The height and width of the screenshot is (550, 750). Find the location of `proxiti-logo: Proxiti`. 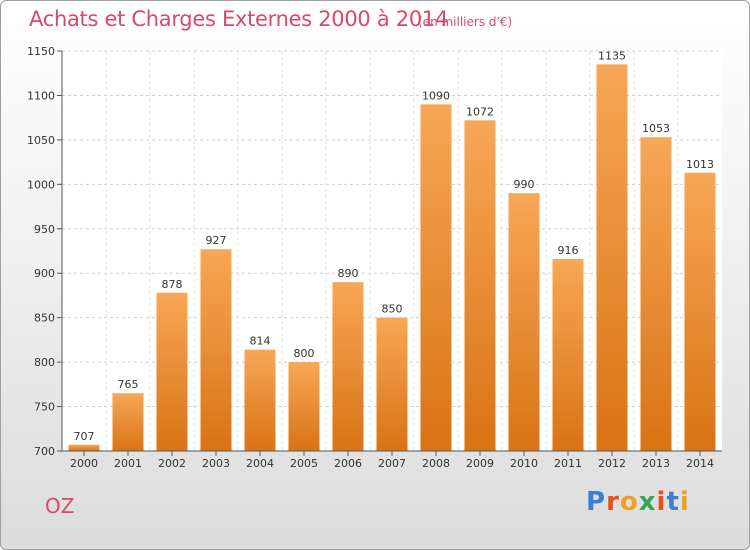

proxiti-logo: Proxiti is located at coordinates (638, 502).